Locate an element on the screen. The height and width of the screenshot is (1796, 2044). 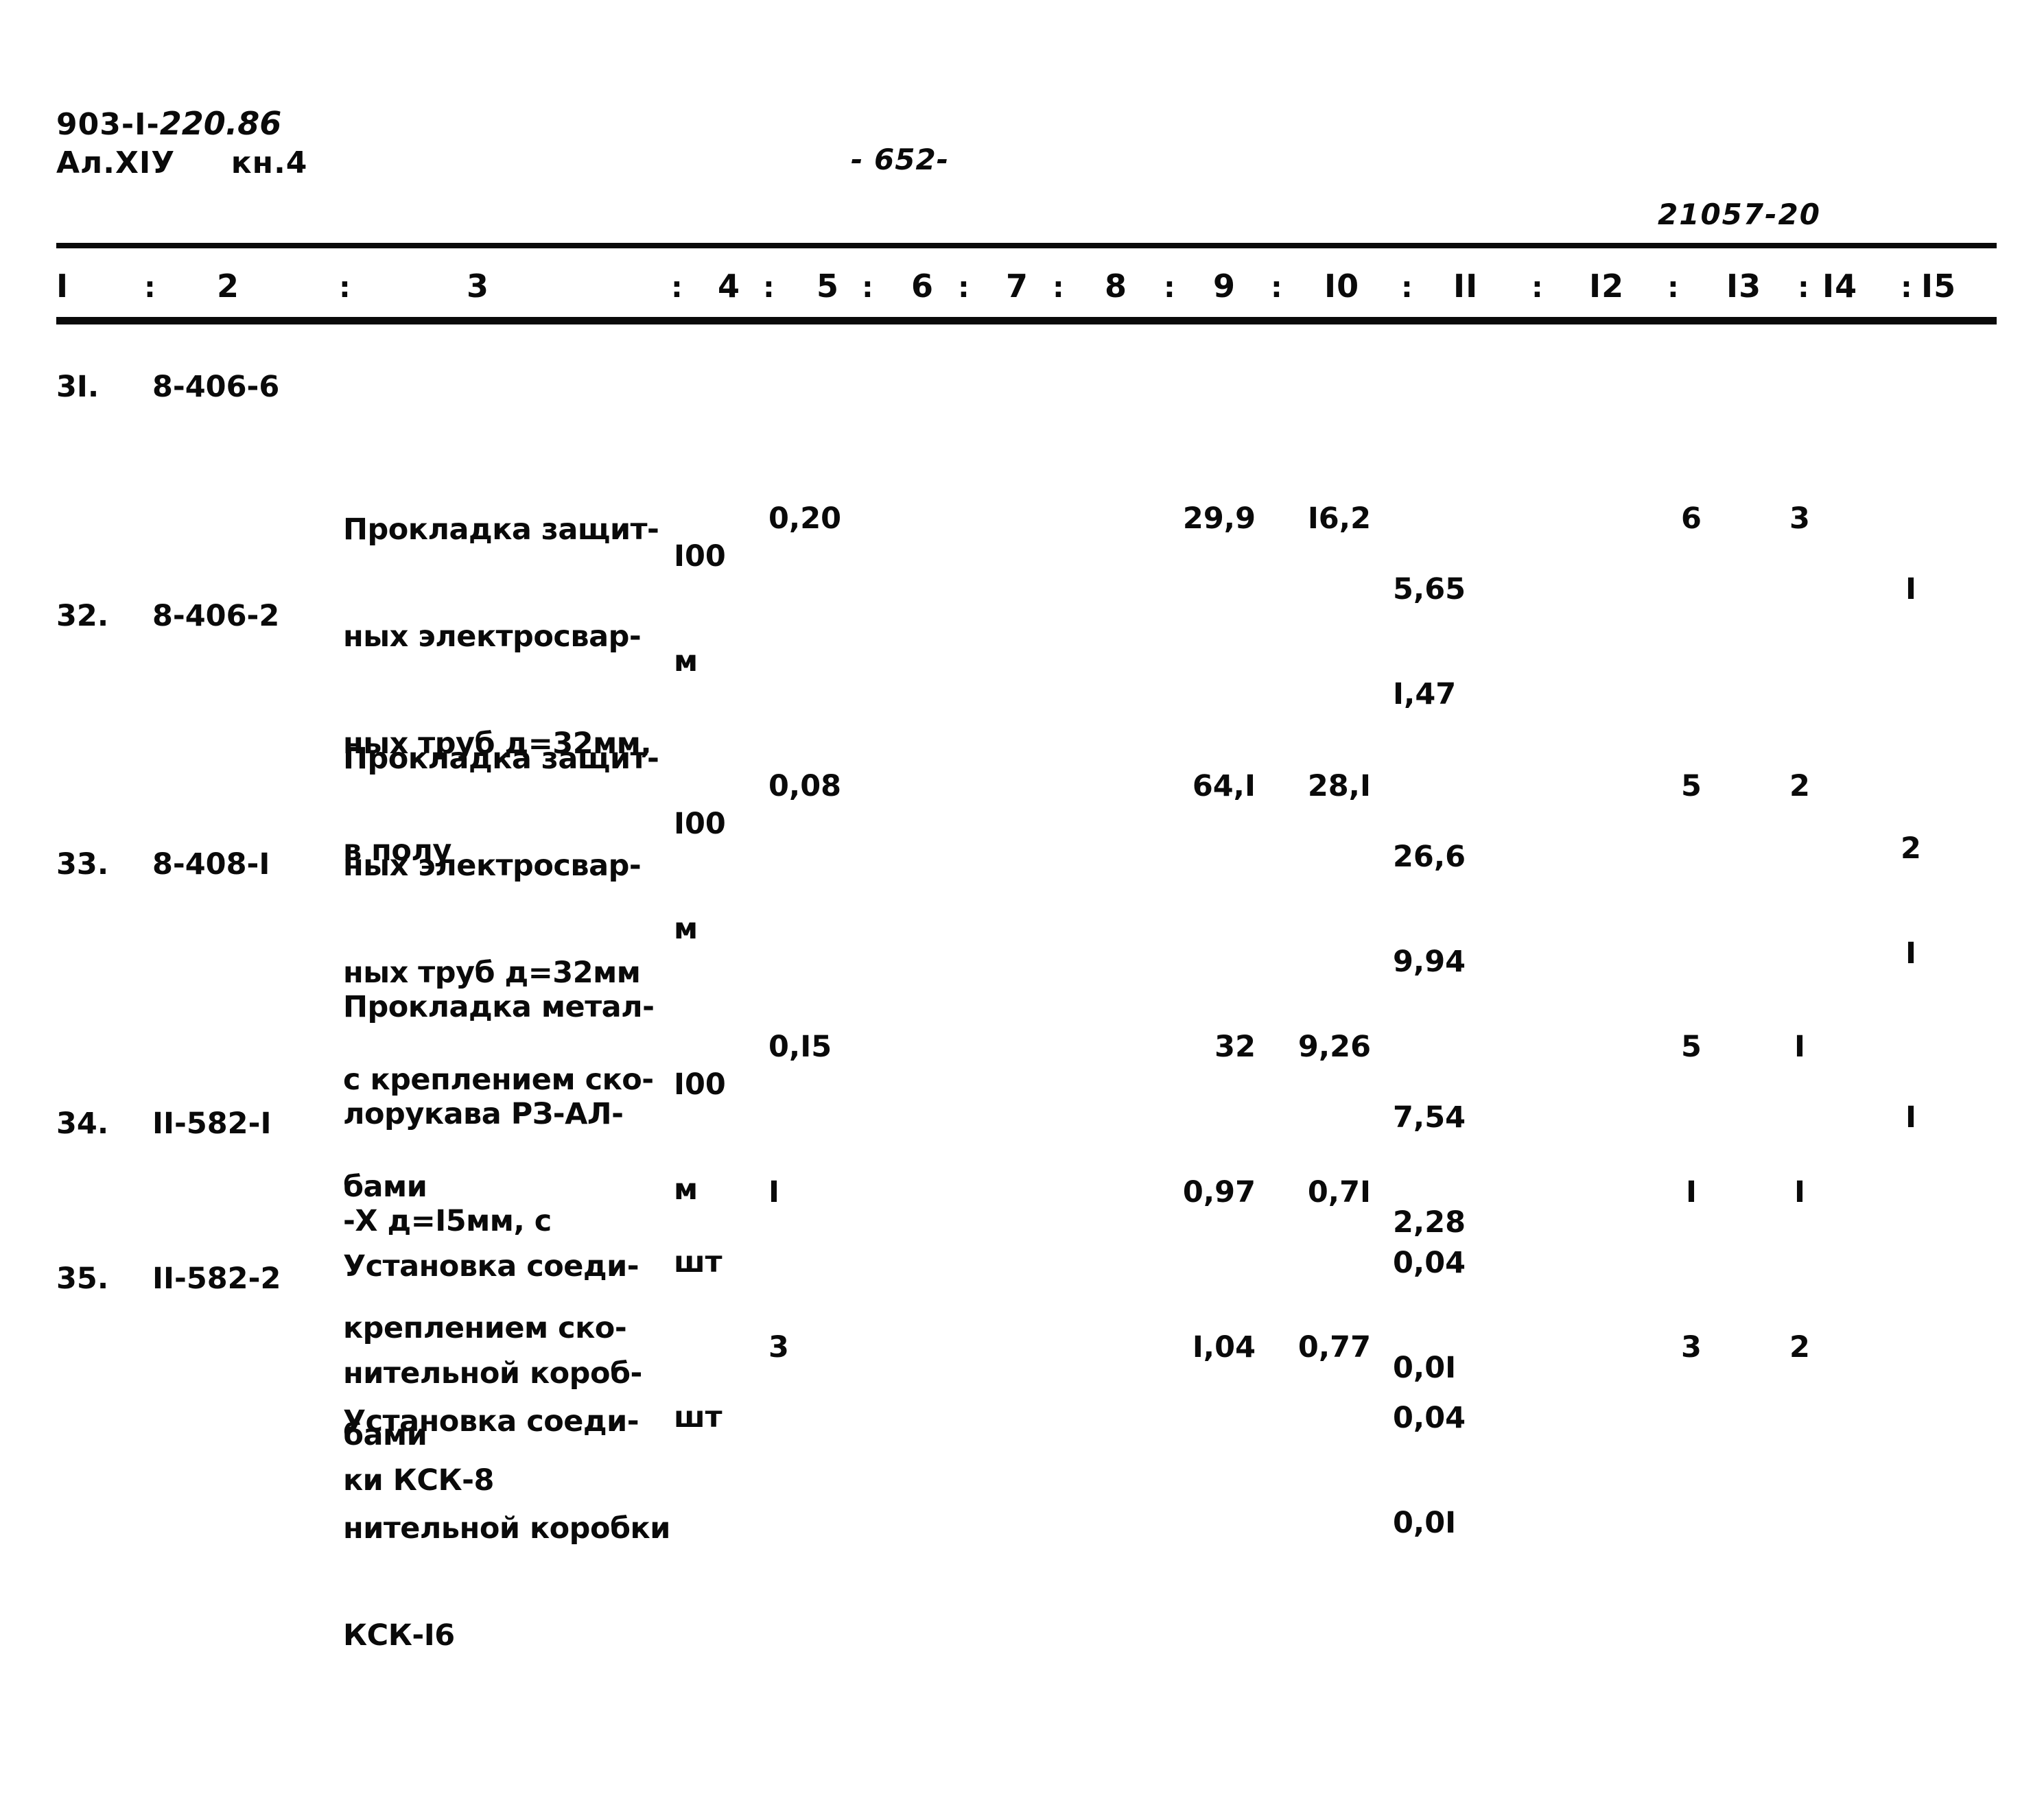
column-header-8: 8 is located at coordinates (1116, 287).